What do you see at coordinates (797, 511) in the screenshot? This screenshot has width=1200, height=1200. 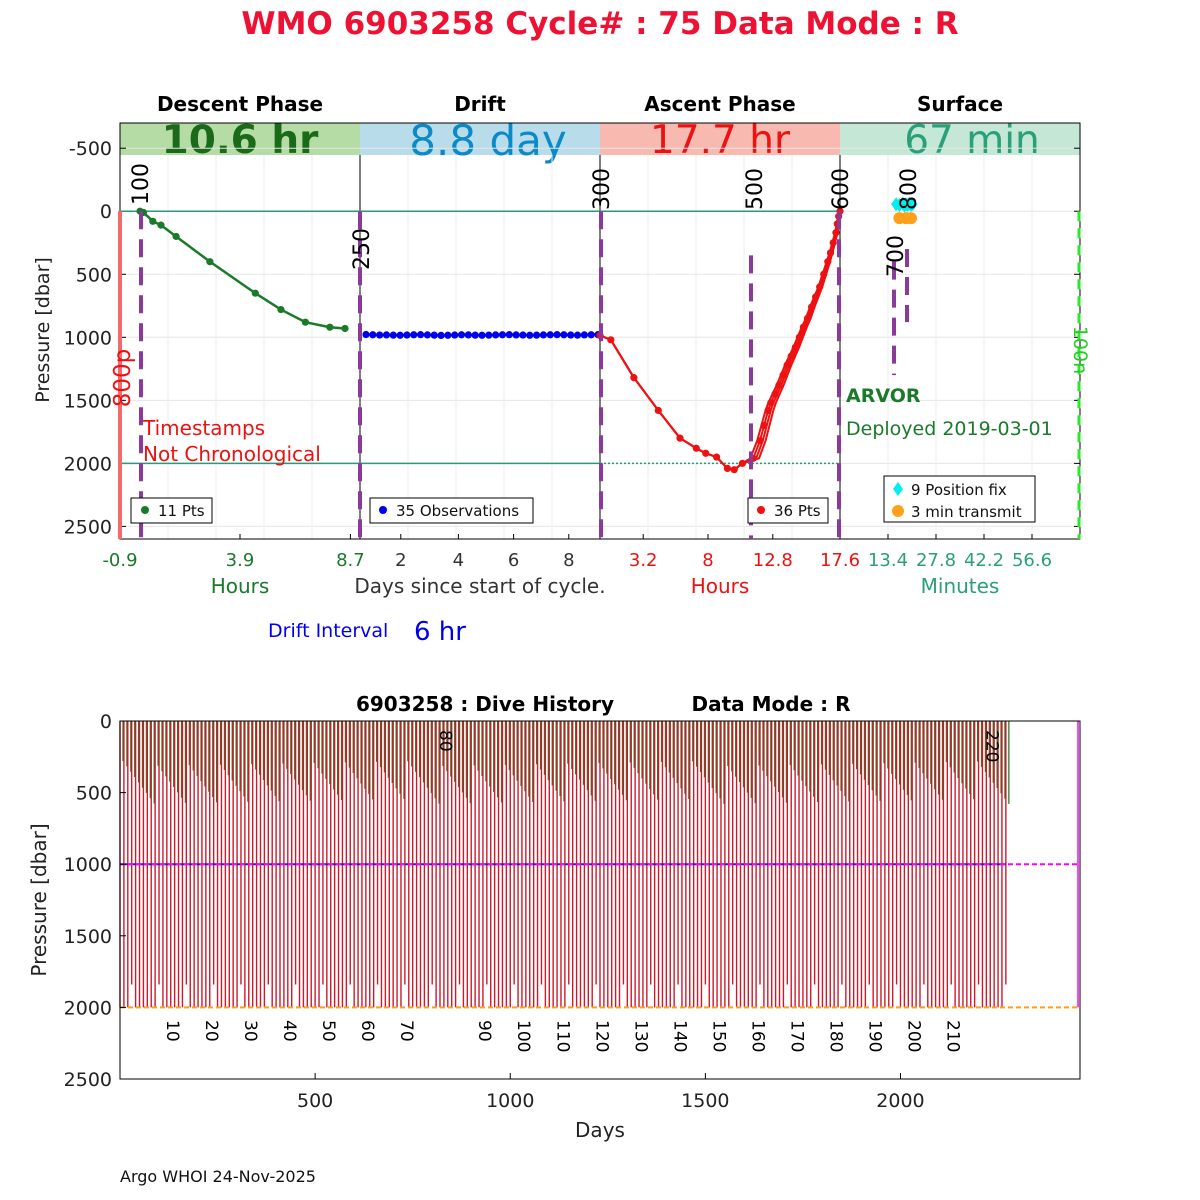 I see `legend-ascent-label: 36 Pts` at bounding box center [797, 511].